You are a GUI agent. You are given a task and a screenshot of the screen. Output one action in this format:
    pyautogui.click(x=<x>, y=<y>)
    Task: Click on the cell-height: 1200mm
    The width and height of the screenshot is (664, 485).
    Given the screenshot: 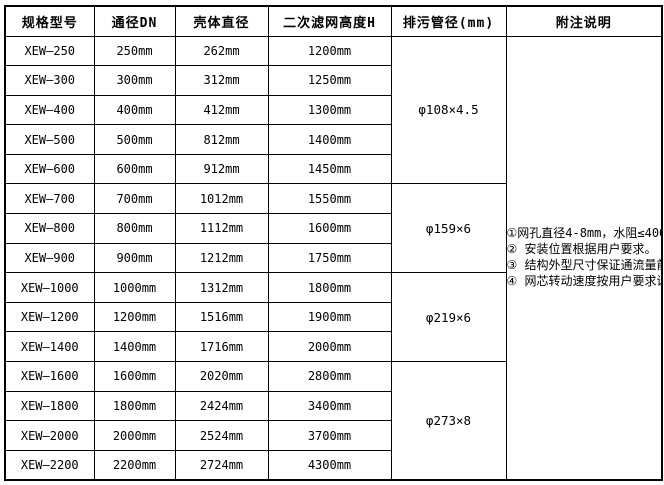 What is the action you would take?
    pyautogui.click(x=329, y=51)
    